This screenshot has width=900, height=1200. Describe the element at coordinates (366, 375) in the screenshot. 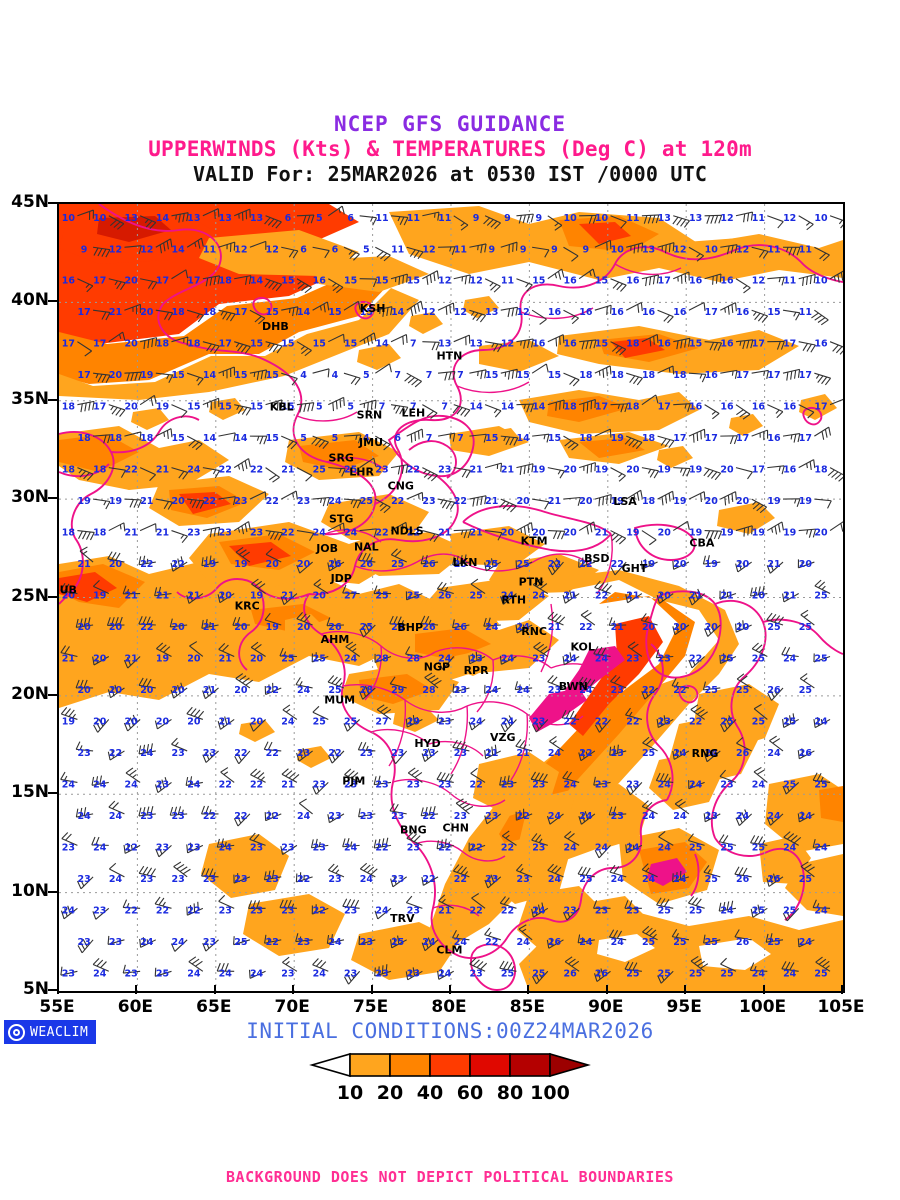

I see `temperature-value: 5` at that location.